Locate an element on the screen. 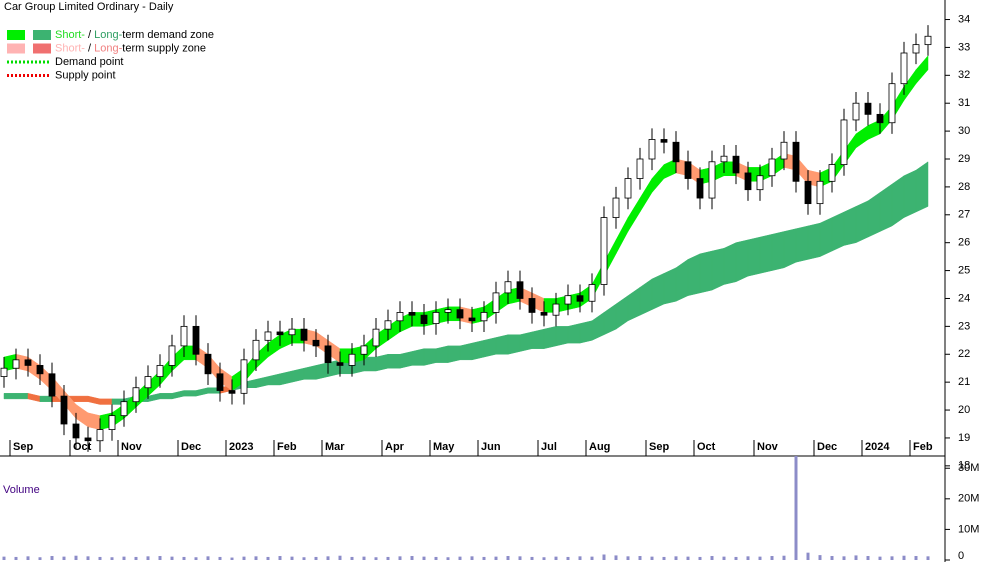 This screenshot has height=562, width=1000. volume-tick-label: 0 is located at coordinates (961, 556).